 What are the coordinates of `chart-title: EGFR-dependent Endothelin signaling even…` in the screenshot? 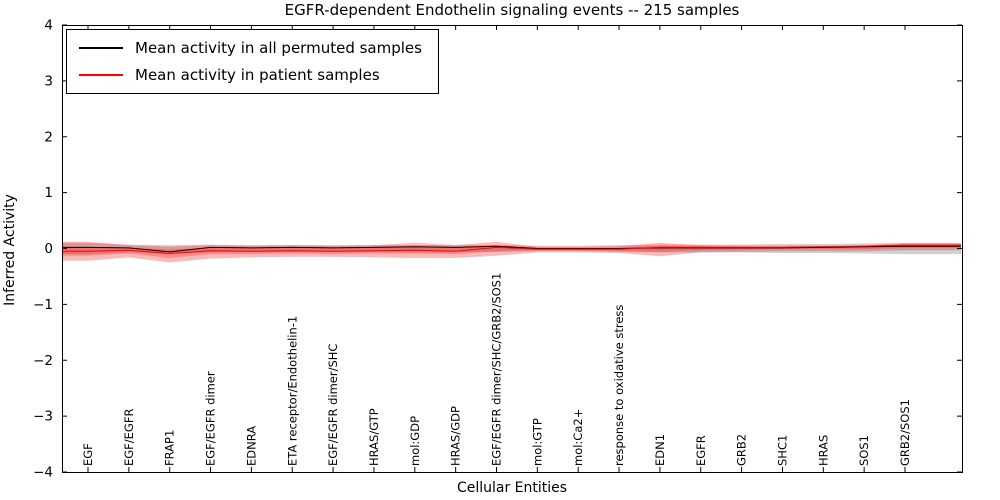 It's located at (512, 10).